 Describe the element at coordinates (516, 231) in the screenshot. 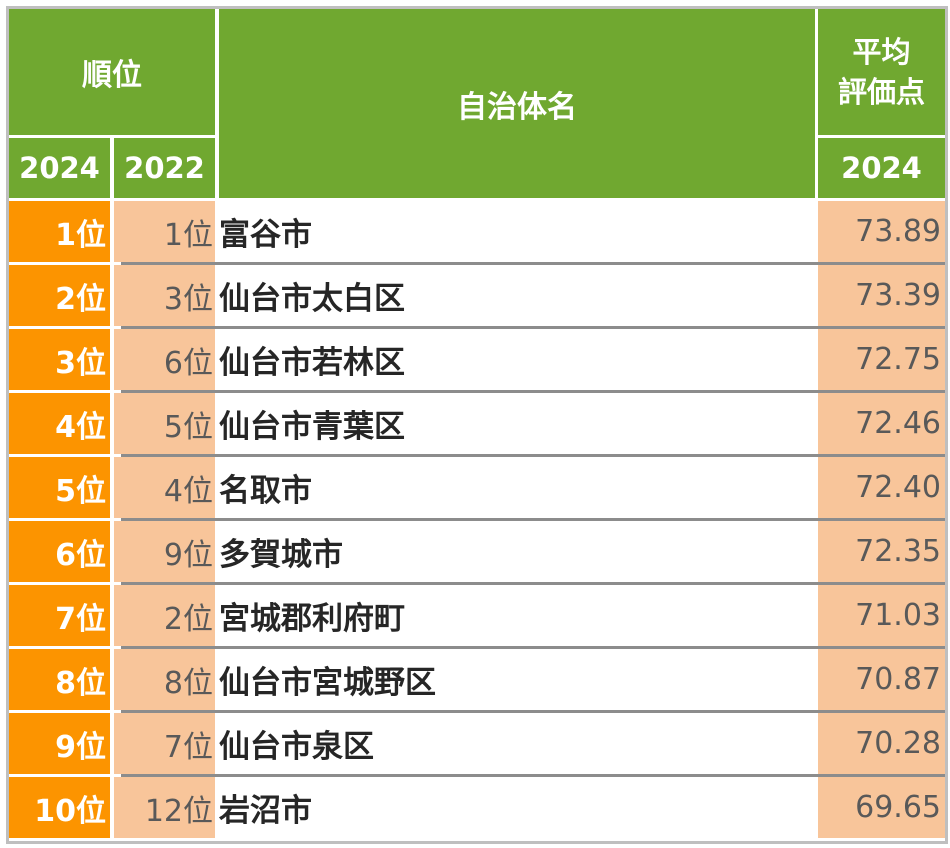

I see `municipality-cell: 富谷市` at that location.